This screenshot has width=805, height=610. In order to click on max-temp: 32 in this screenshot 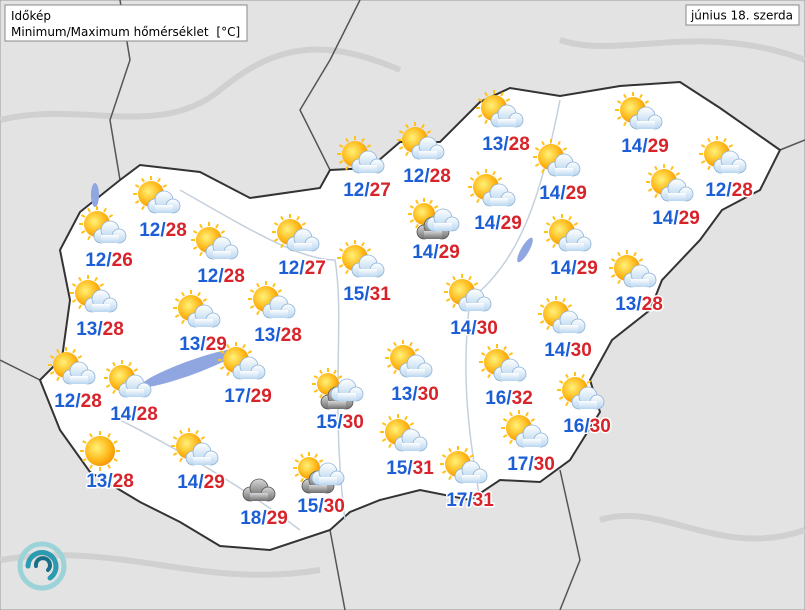, I will do `click(522, 398)`.